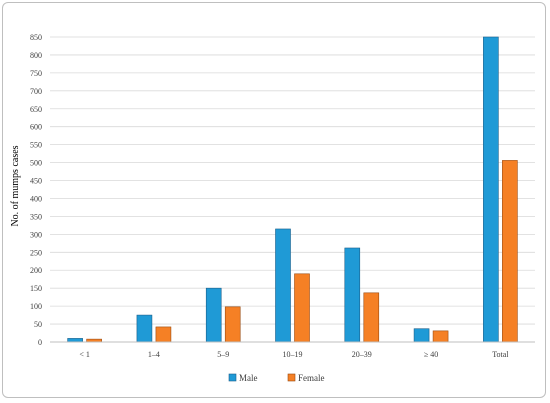  I want to click on y-tick-label: 800, so click(36, 55).